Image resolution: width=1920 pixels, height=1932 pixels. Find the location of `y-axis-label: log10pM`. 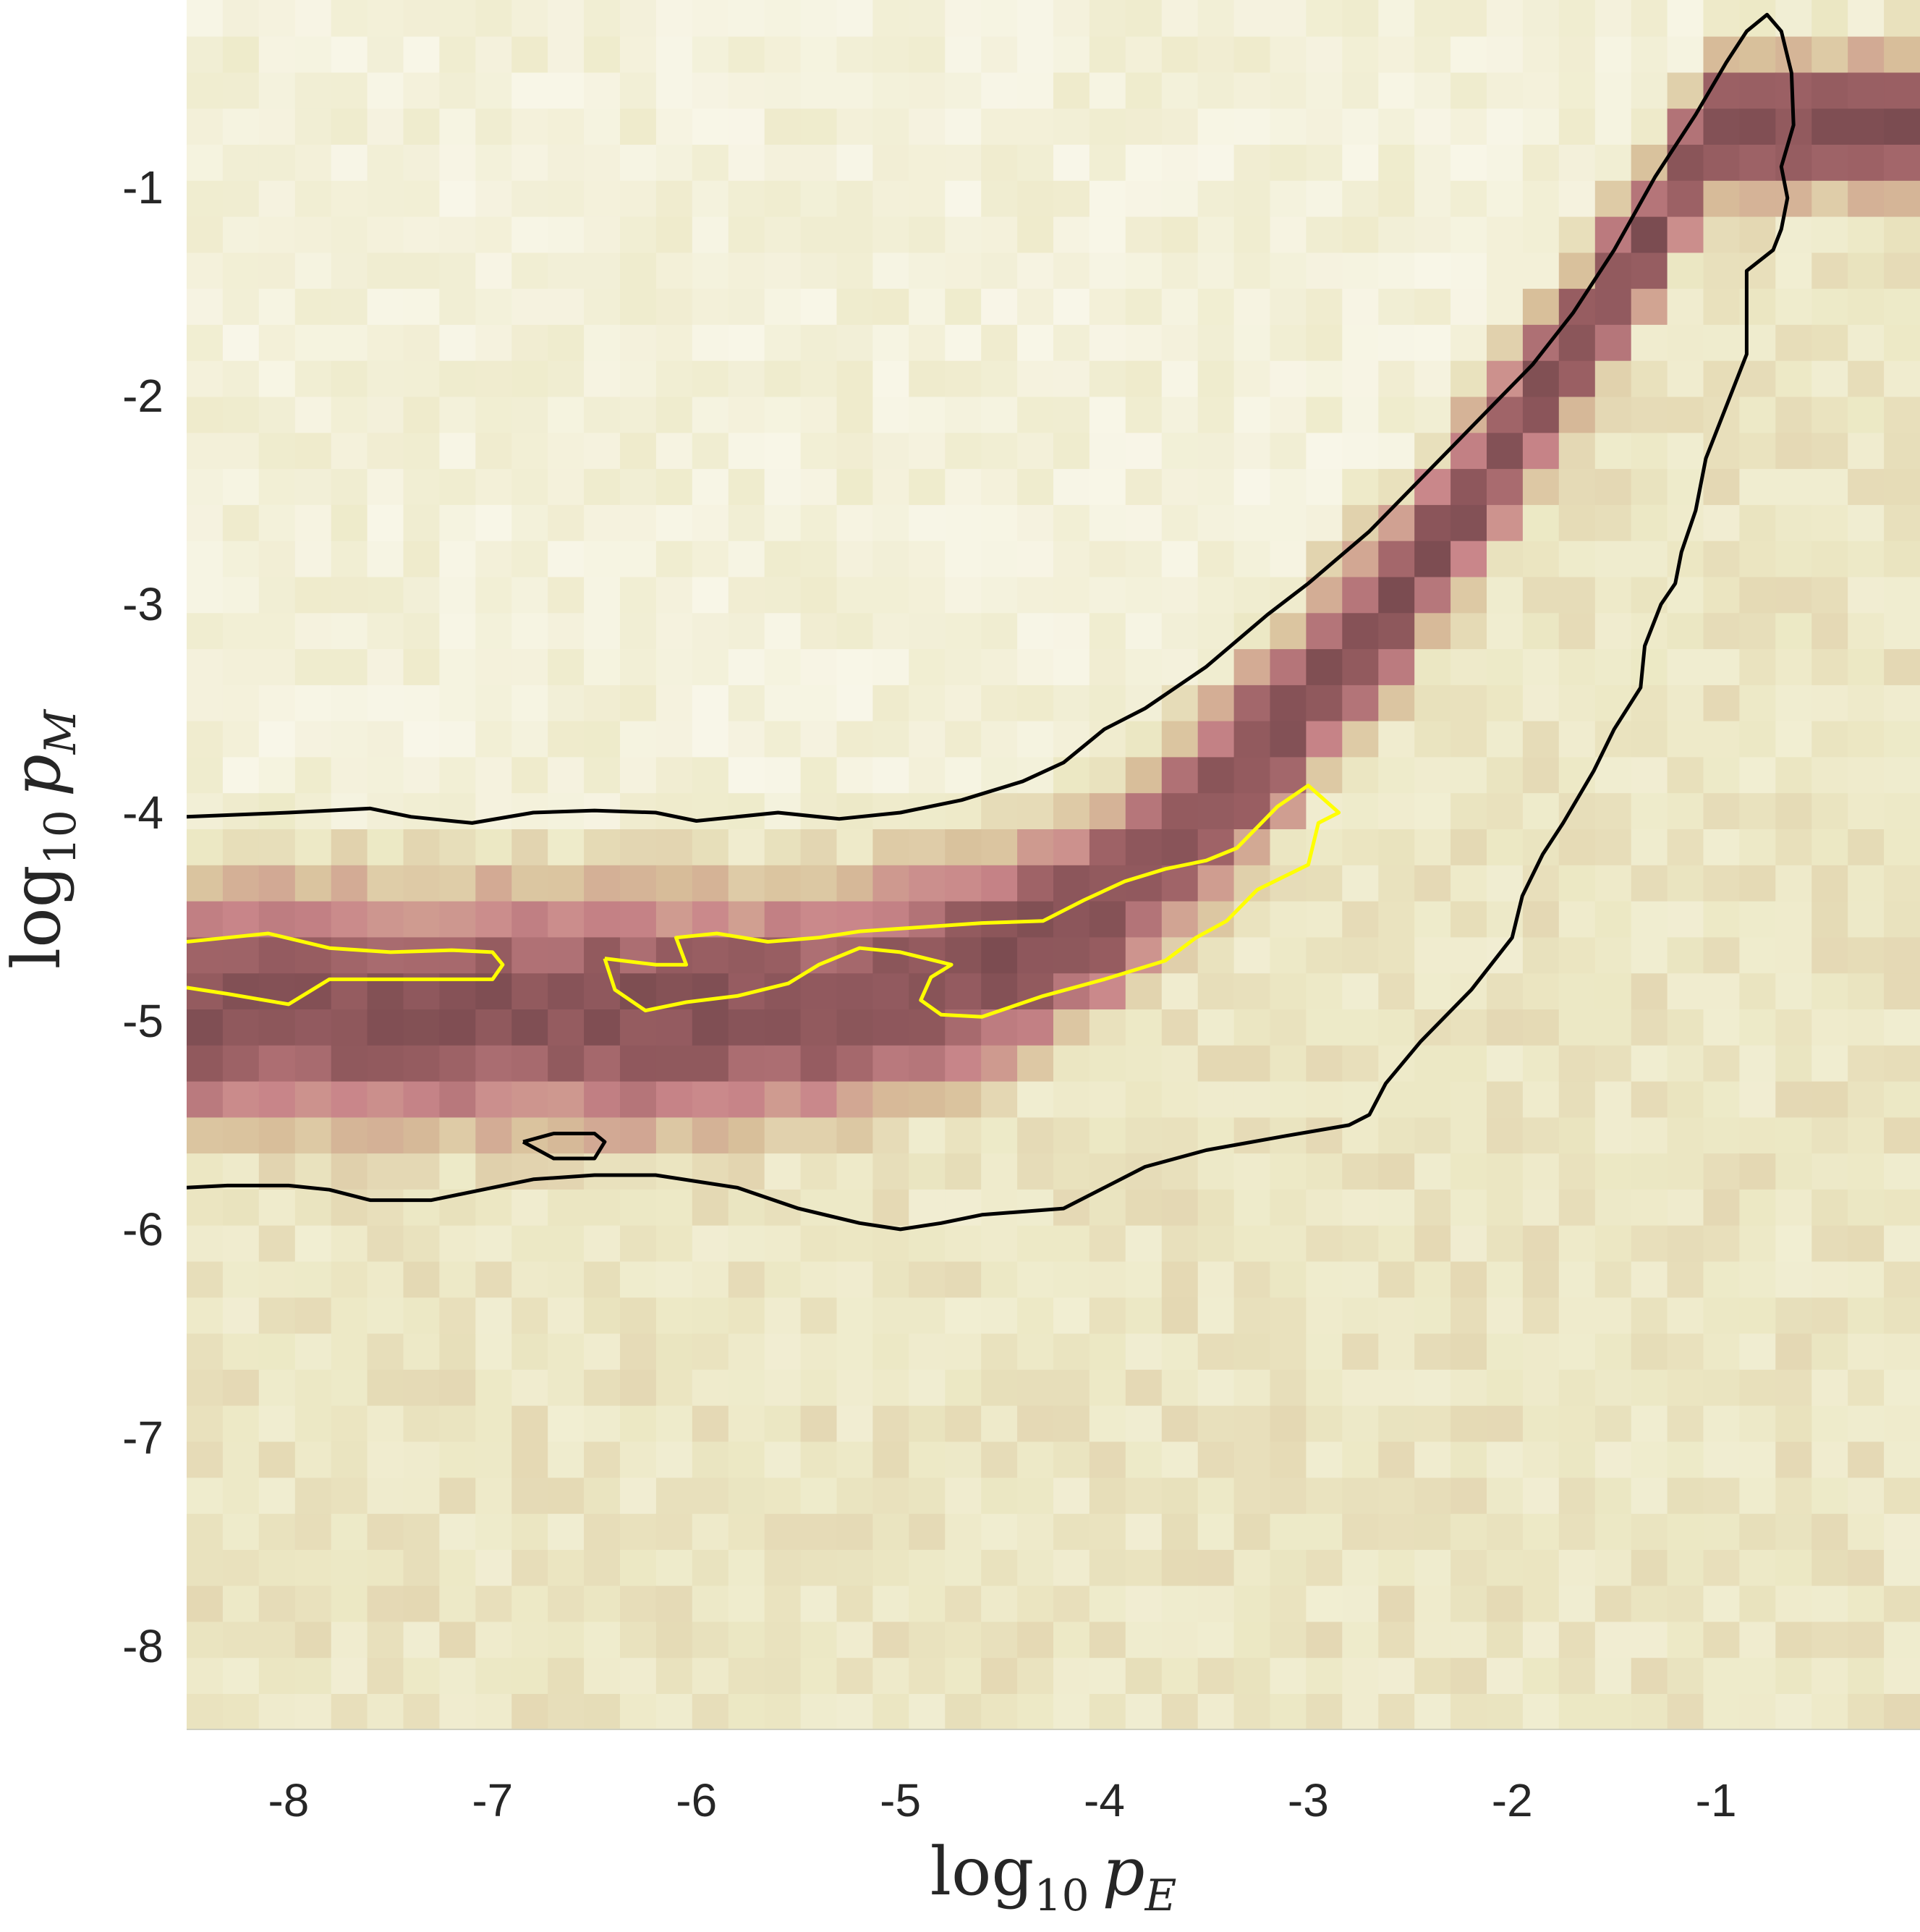

y-axis-label: log10pM is located at coordinates (43, 838).